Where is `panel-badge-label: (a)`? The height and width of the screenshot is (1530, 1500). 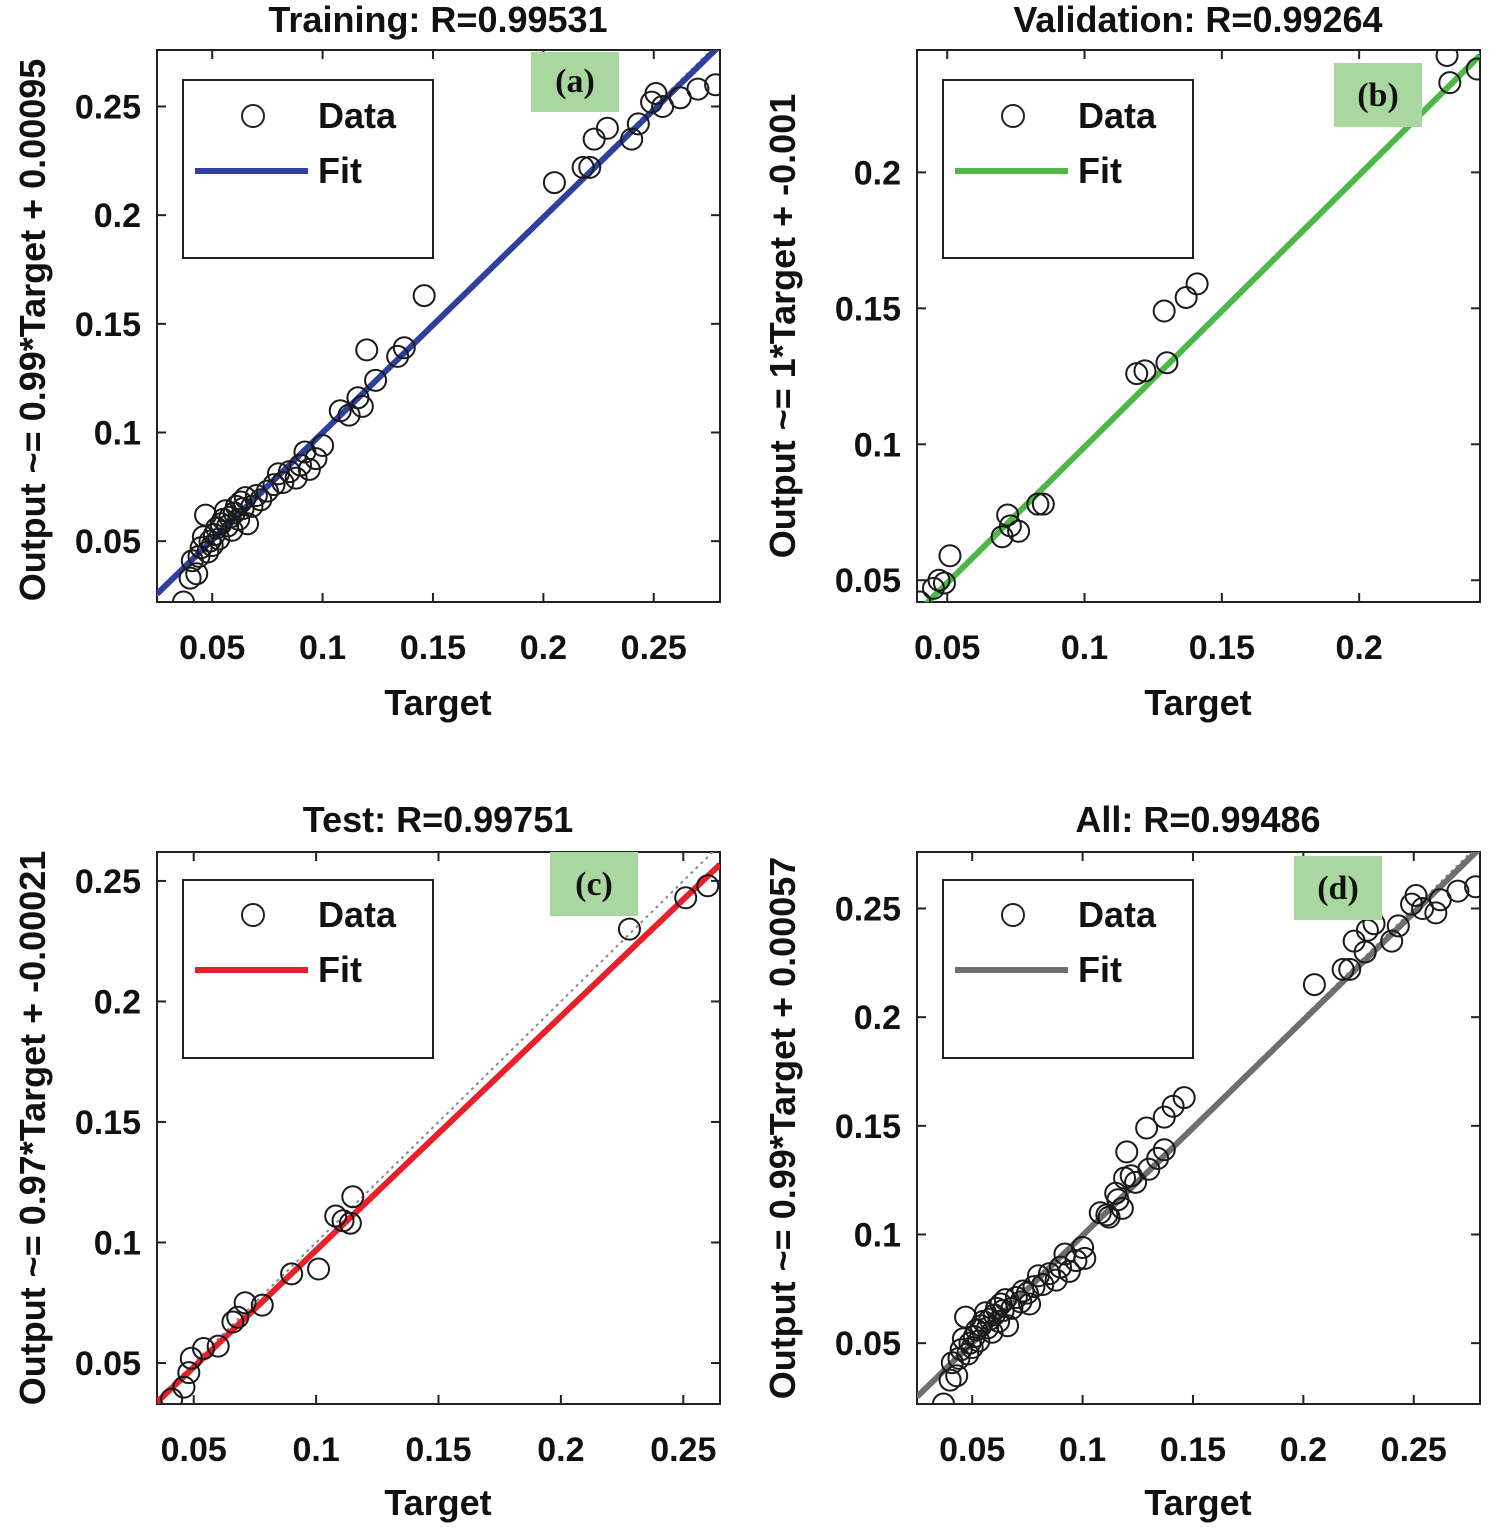
panel-badge-label: (a) is located at coordinates (575, 81).